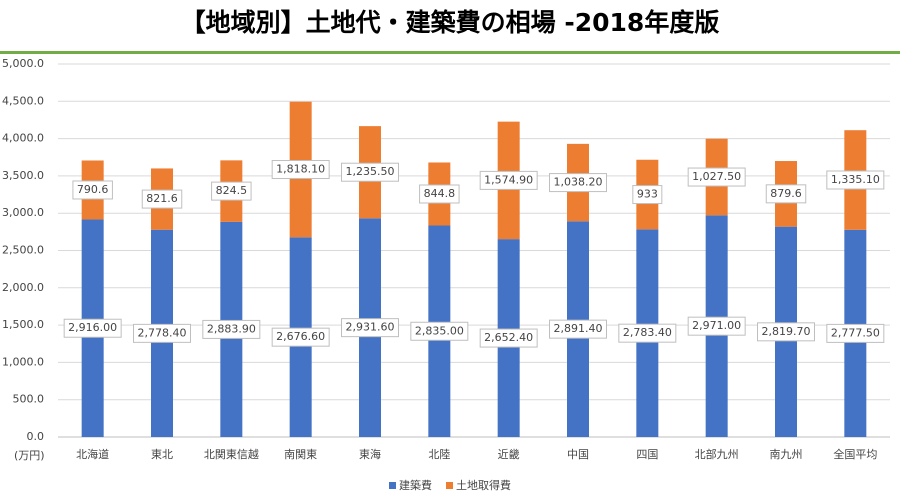  Describe the element at coordinates (578, 454) in the screenshot. I see `x-tick-label: 中国` at that location.